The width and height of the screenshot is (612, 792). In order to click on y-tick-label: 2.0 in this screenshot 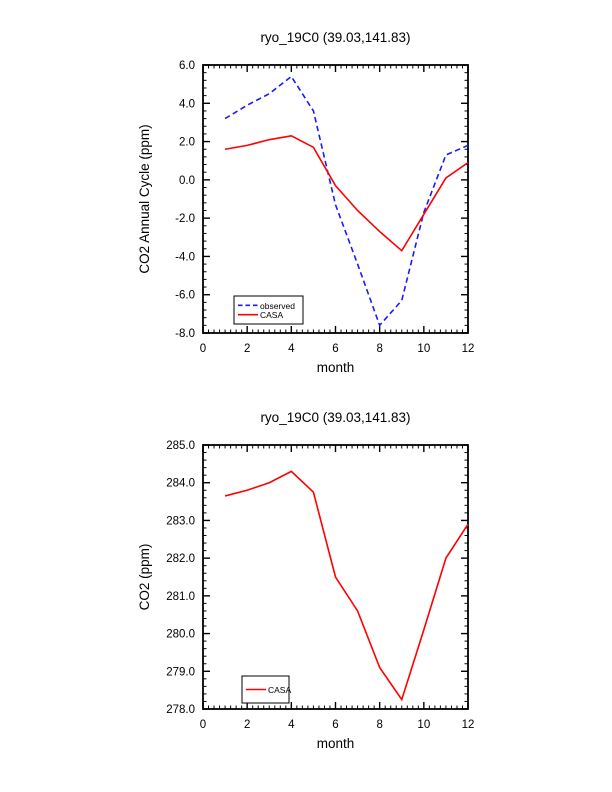, I will do `click(187, 143)`.